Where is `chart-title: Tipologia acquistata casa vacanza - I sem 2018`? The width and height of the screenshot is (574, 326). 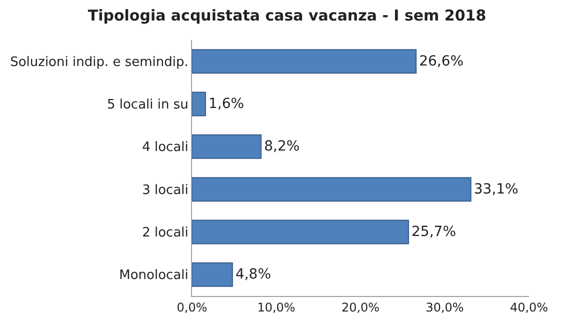 chart-title: Tipologia acquistata casa vacanza - I sem 2018 is located at coordinates (287, 15).